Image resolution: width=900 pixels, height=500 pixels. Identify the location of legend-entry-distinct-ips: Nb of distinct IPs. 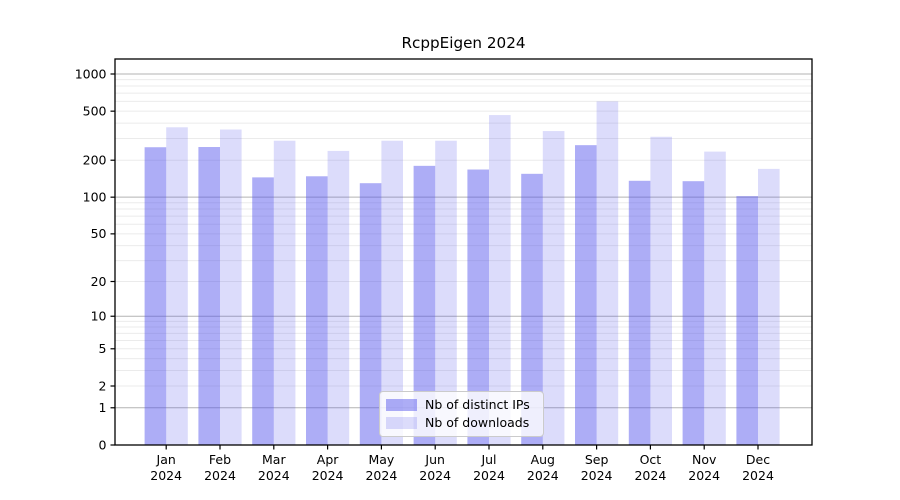
(462, 405).